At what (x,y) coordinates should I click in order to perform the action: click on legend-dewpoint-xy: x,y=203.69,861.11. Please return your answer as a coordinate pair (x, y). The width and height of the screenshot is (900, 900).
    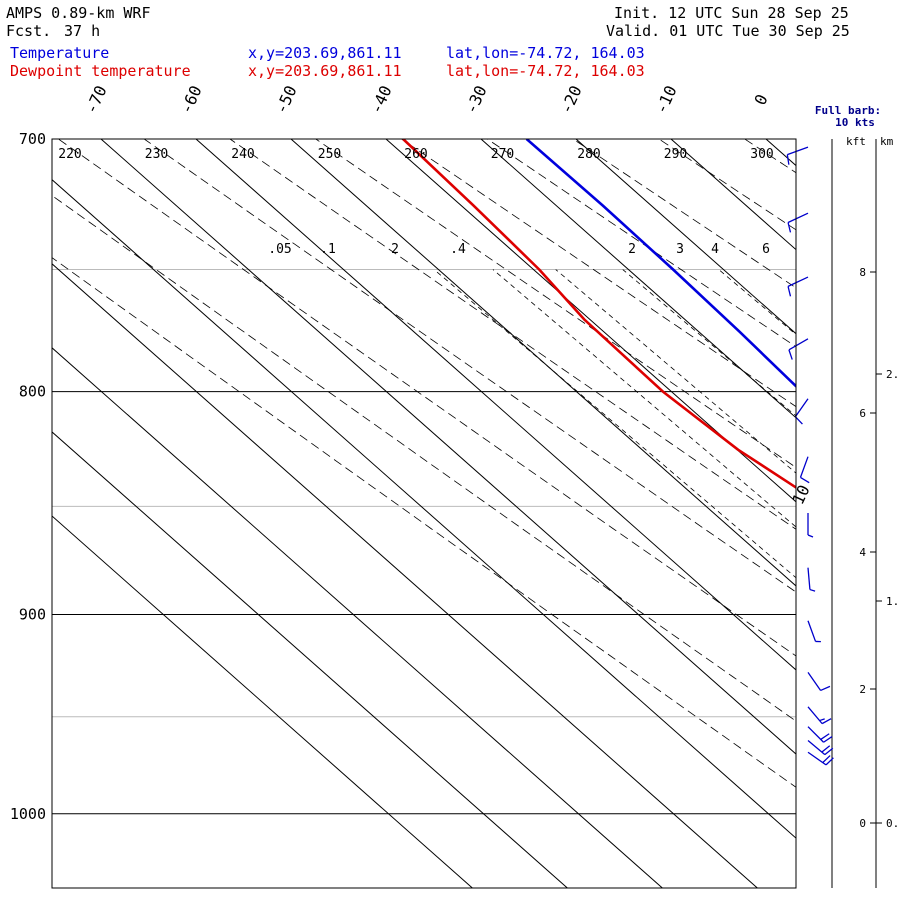
    Looking at the image, I should click on (325, 71).